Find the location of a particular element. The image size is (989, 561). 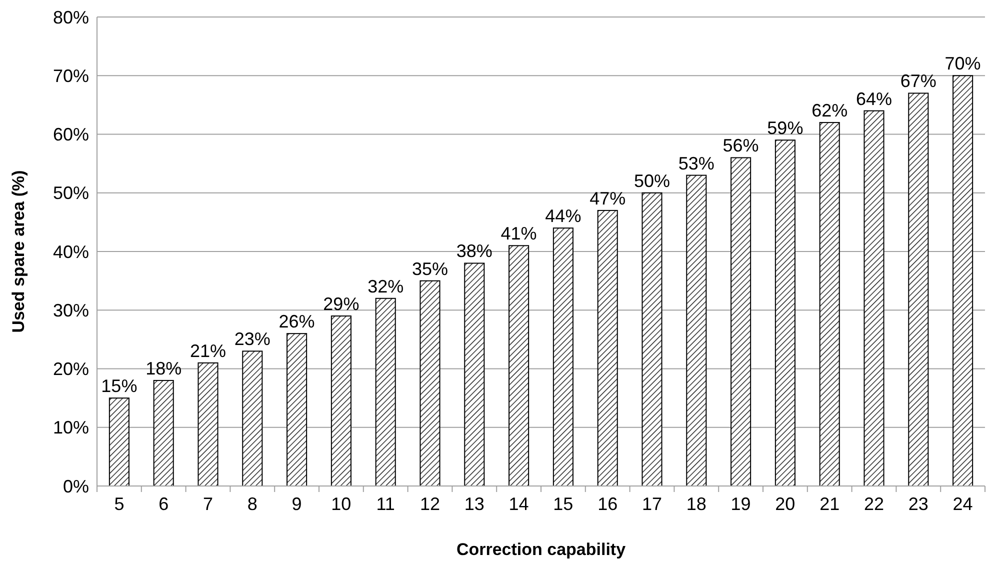

data-label: 26% is located at coordinates (296, 322).